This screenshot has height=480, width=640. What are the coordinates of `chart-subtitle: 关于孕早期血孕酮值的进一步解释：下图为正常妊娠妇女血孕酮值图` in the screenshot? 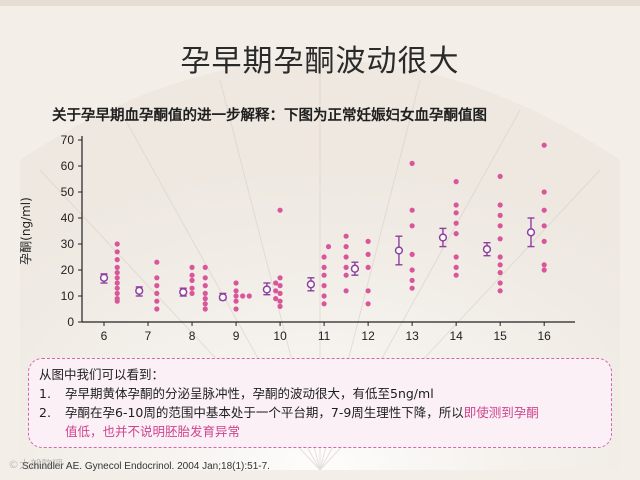 It's located at (269, 116).